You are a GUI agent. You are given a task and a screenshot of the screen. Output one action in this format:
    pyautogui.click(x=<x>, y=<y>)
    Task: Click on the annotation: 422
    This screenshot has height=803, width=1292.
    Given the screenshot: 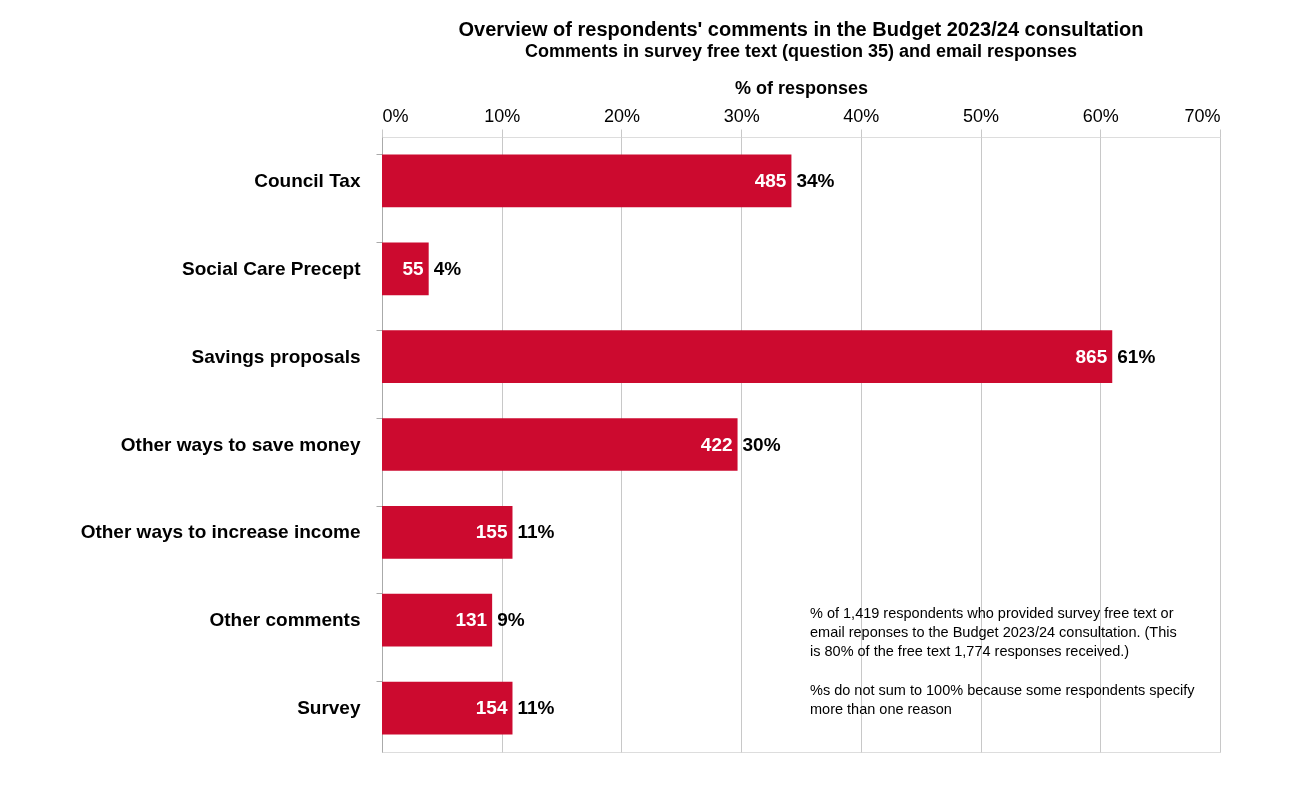 What is the action you would take?
    pyautogui.click(x=716, y=444)
    